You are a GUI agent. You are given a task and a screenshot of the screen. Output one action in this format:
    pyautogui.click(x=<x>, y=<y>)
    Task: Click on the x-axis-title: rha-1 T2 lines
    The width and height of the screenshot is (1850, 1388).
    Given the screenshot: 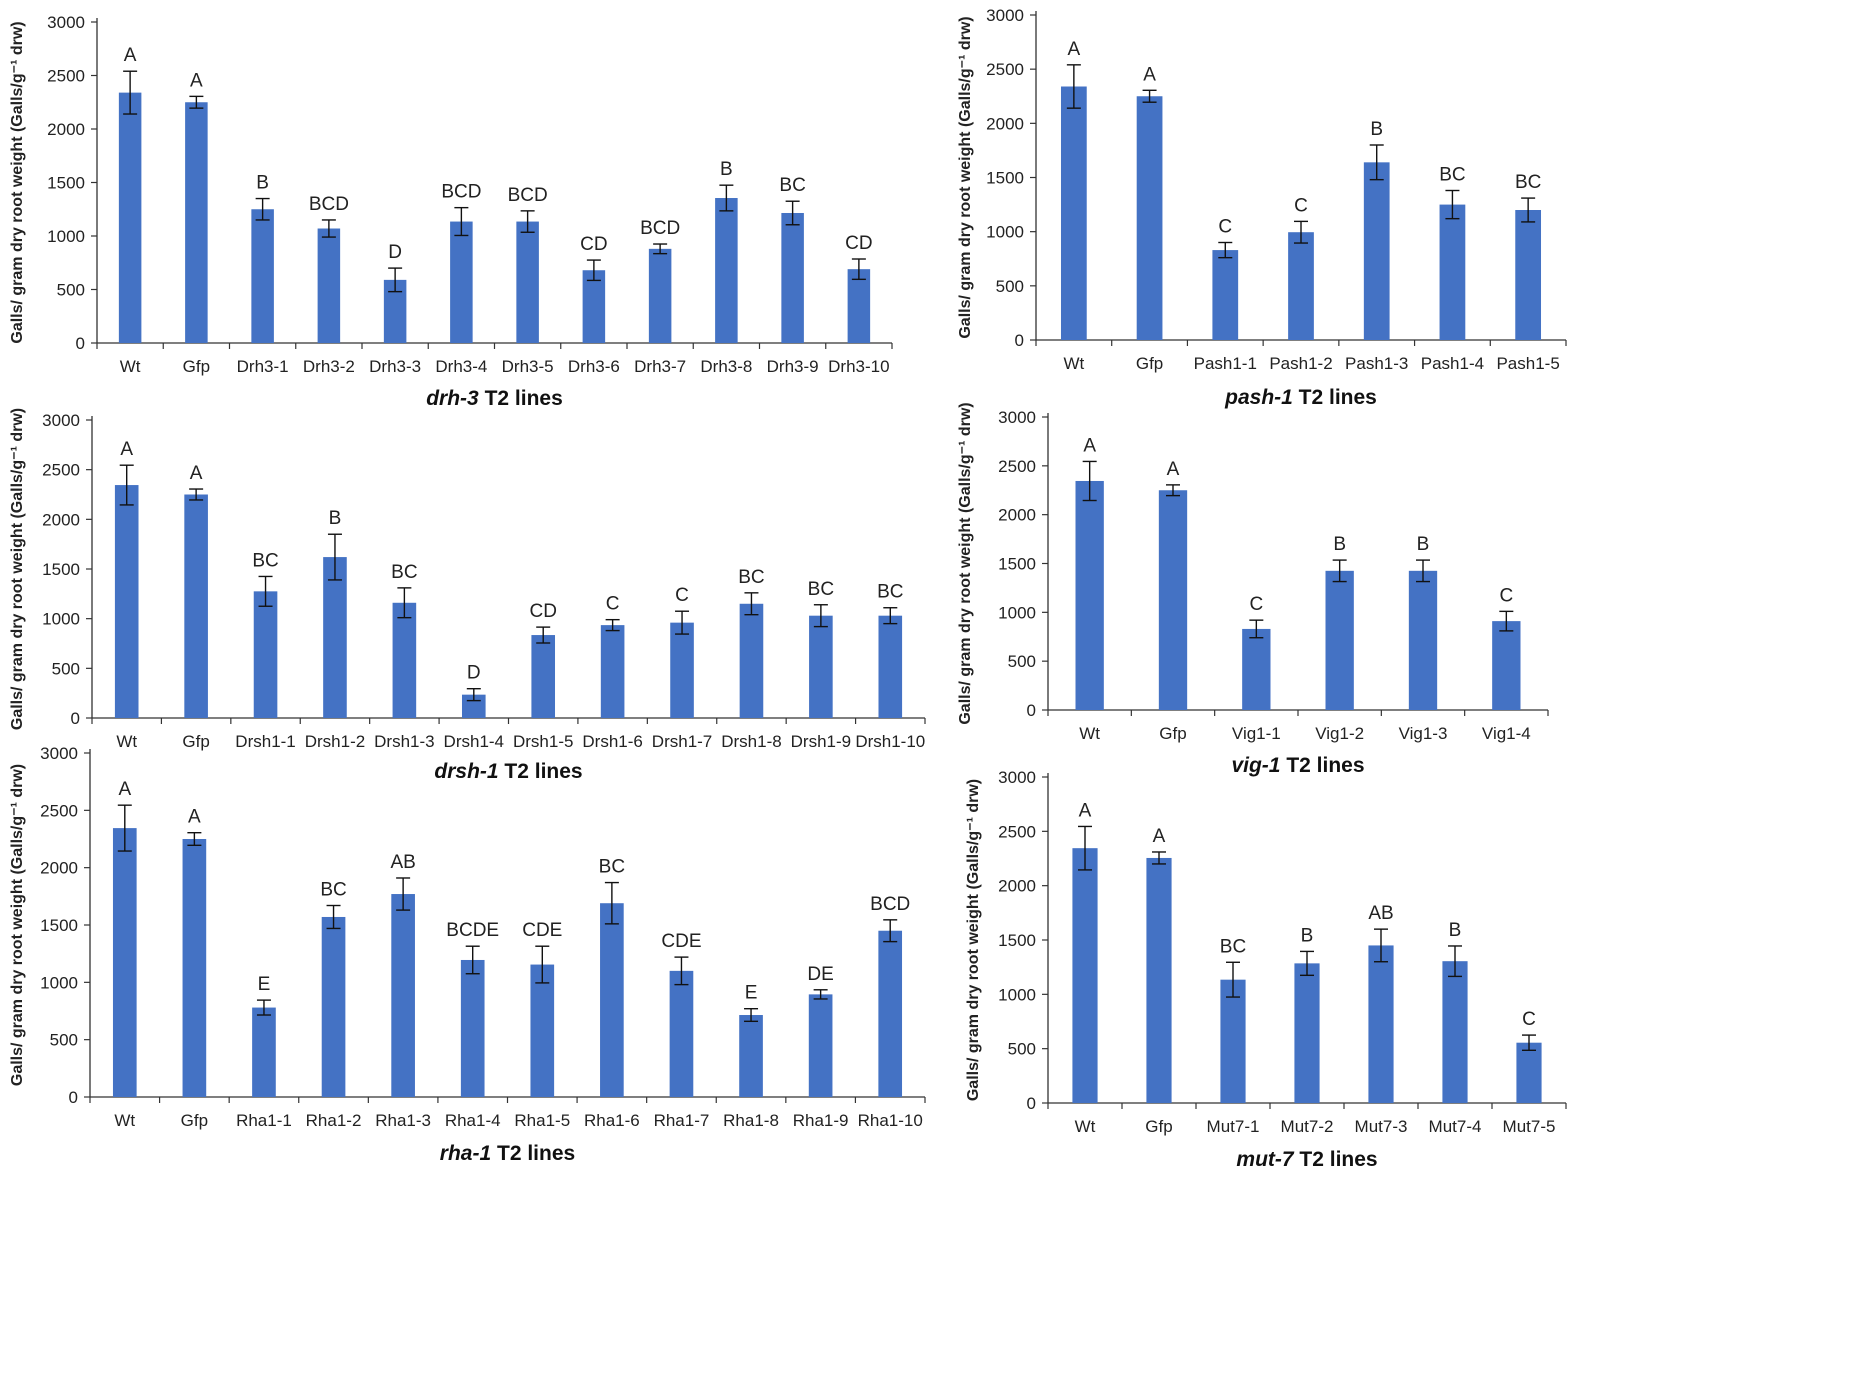 What is the action you would take?
    pyautogui.click(x=507, y=1153)
    